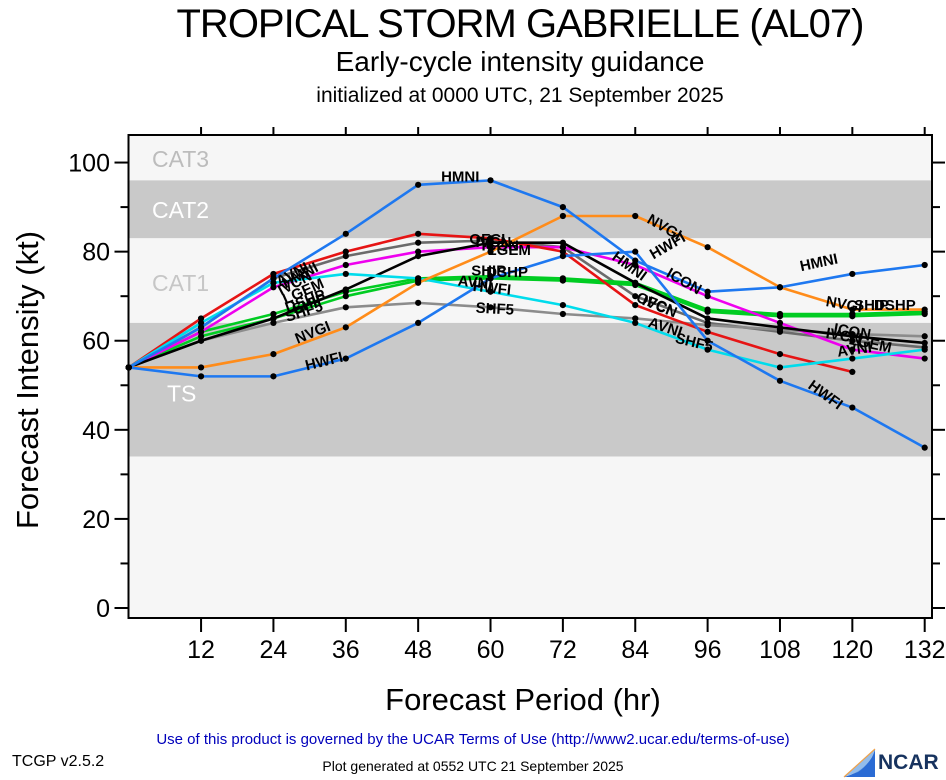 The image size is (946, 780). Describe the element at coordinates (780, 327) in the screenshot. I see `point-ICON-108h` at that location.